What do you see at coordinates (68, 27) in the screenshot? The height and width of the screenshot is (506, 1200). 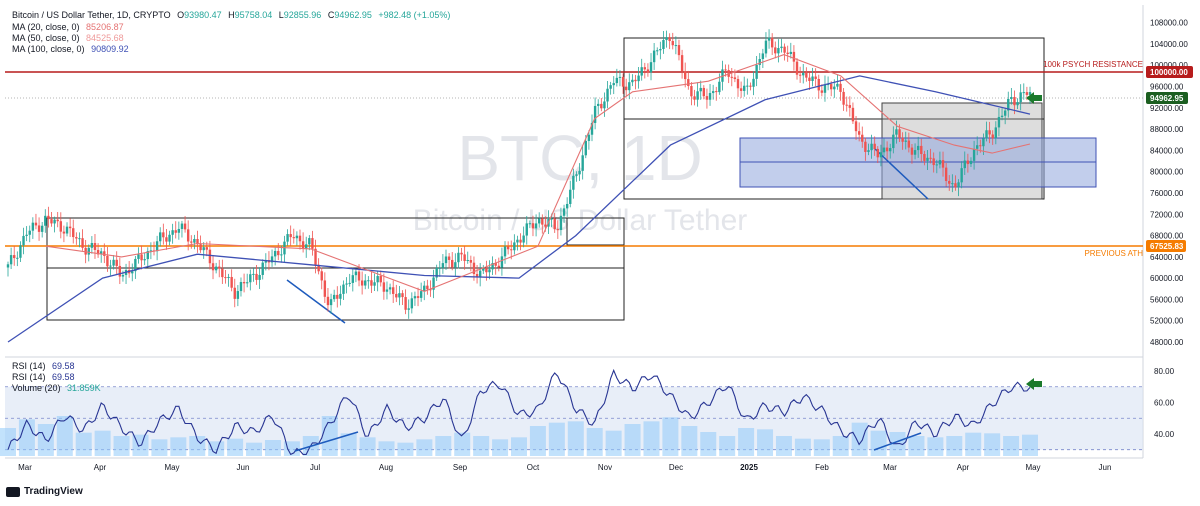 I see `legend-ma20: MA (20, close, 0) 85206.87` at bounding box center [68, 27].